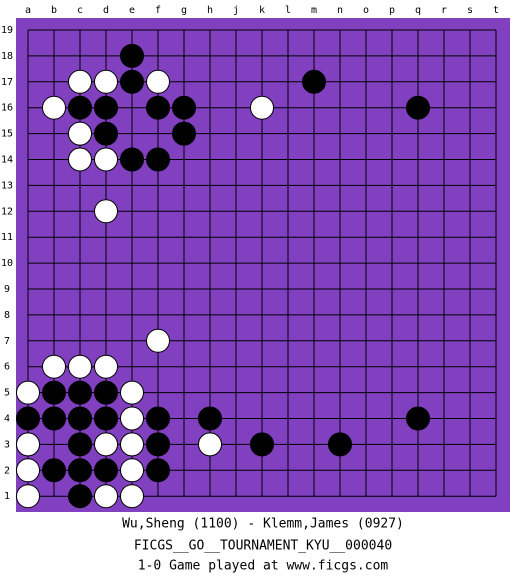  Describe the element at coordinates (7, 108) in the screenshot. I see `row-label: 16` at that location.